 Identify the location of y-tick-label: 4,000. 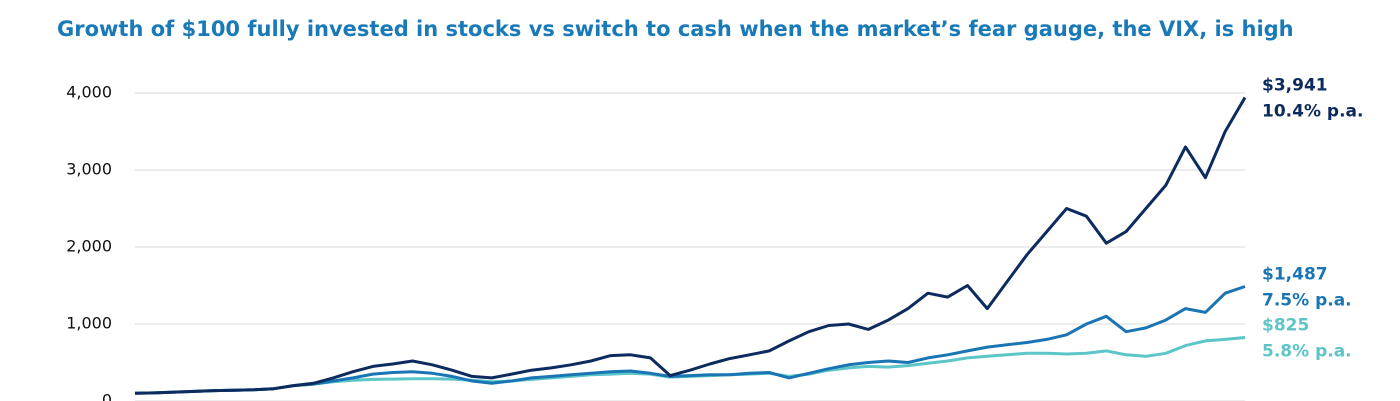
(89, 92).